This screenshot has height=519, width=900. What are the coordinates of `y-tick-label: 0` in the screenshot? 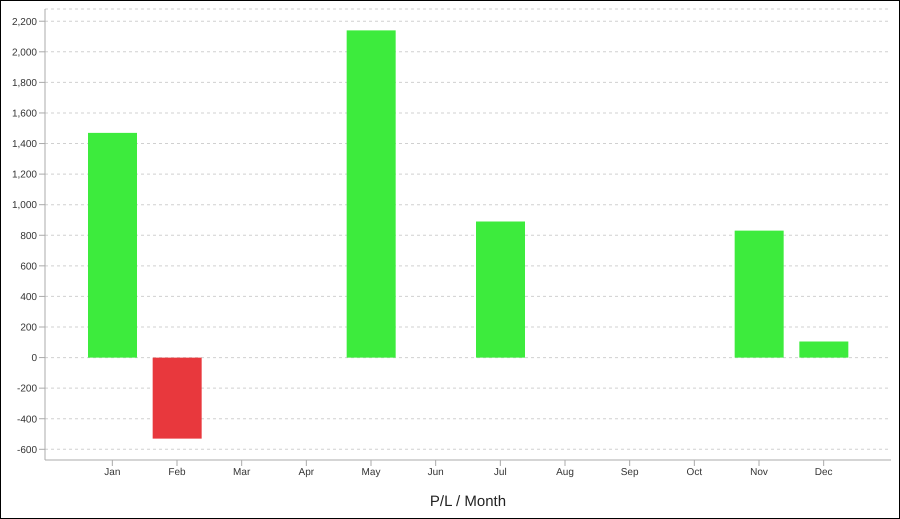 It's located at (34, 358).